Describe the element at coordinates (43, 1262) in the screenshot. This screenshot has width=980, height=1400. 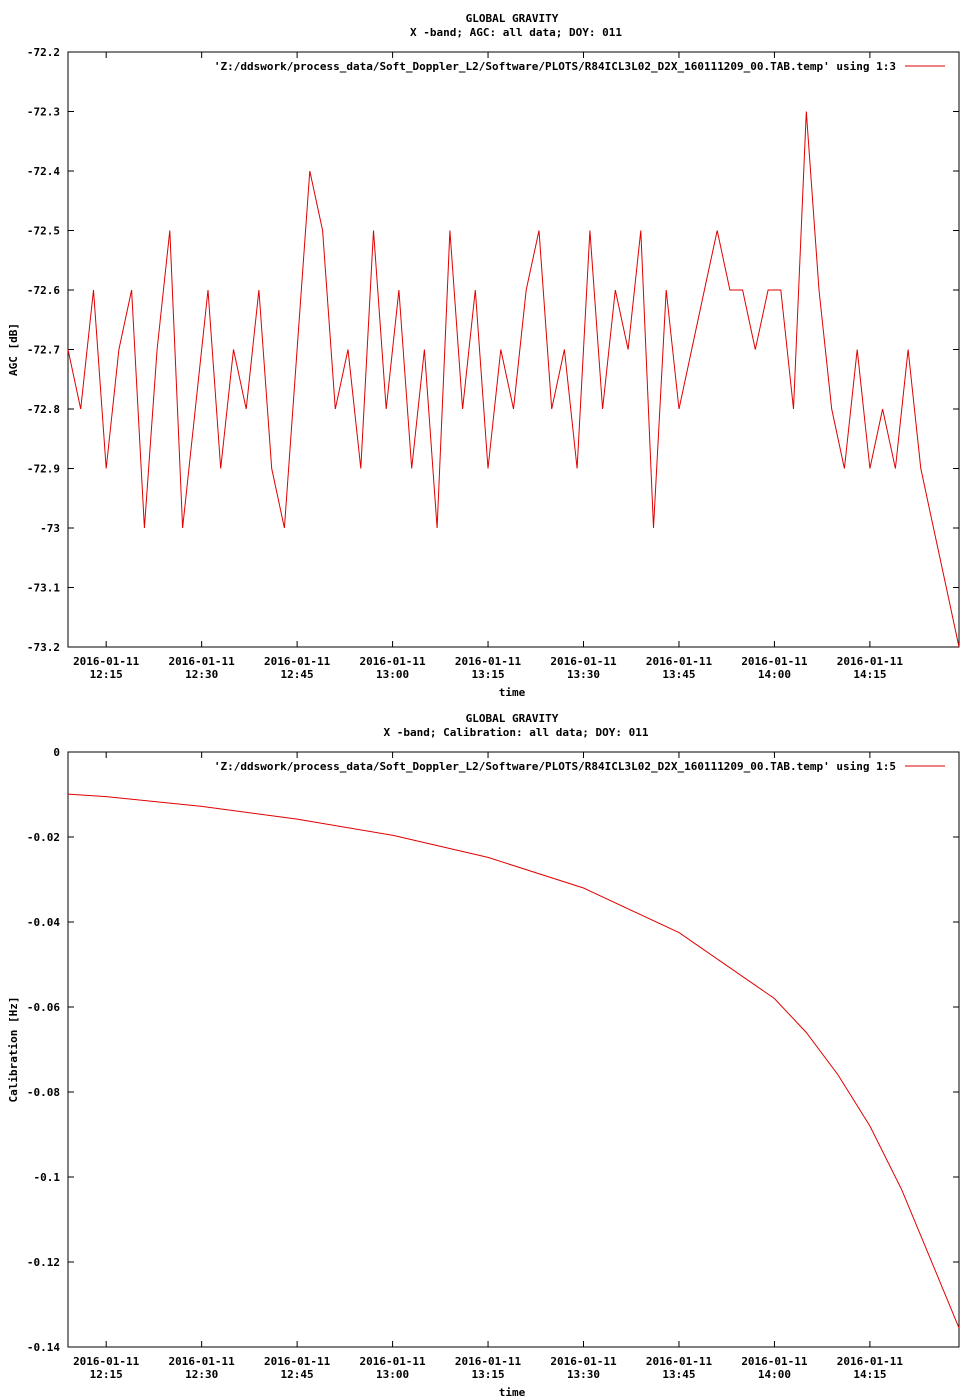
I see `cal-ytick-label: -0.12` at that location.